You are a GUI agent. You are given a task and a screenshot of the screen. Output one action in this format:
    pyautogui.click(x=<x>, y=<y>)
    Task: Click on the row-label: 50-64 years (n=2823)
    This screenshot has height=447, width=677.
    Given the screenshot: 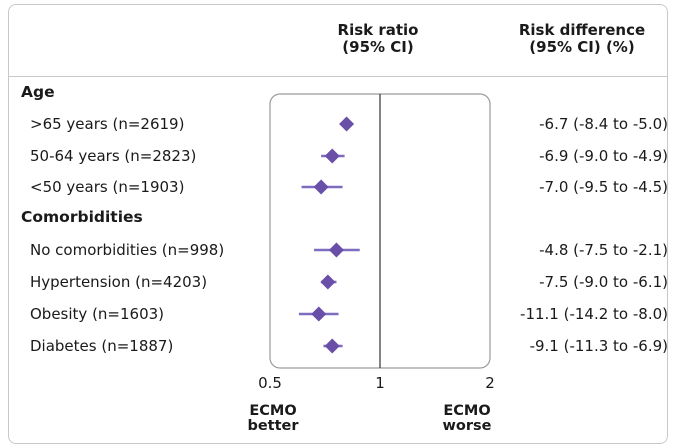 What is the action you would take?
    pyautogui.click(x=113, y=156)
    